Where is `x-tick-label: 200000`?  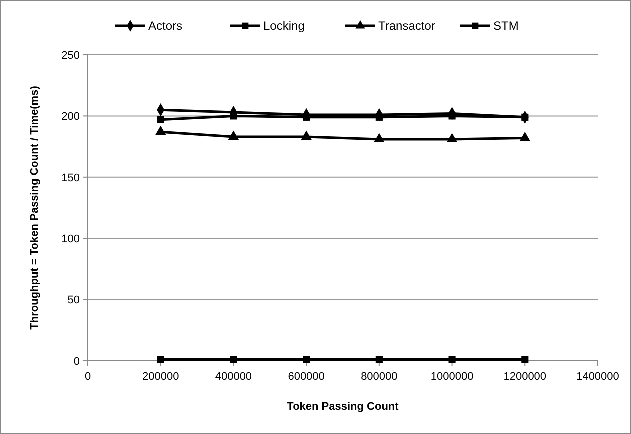 x-tick-label: 200000 is located at coordinates (161, 377).